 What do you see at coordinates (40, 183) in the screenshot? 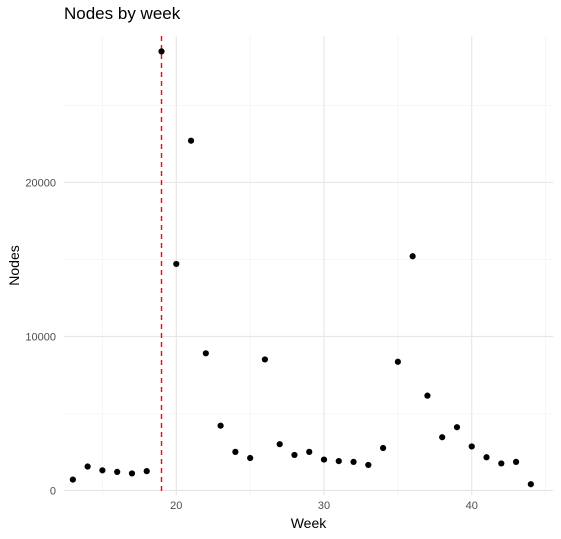
I see `y-tick-label: 20000` at bounding box center [40, 183].